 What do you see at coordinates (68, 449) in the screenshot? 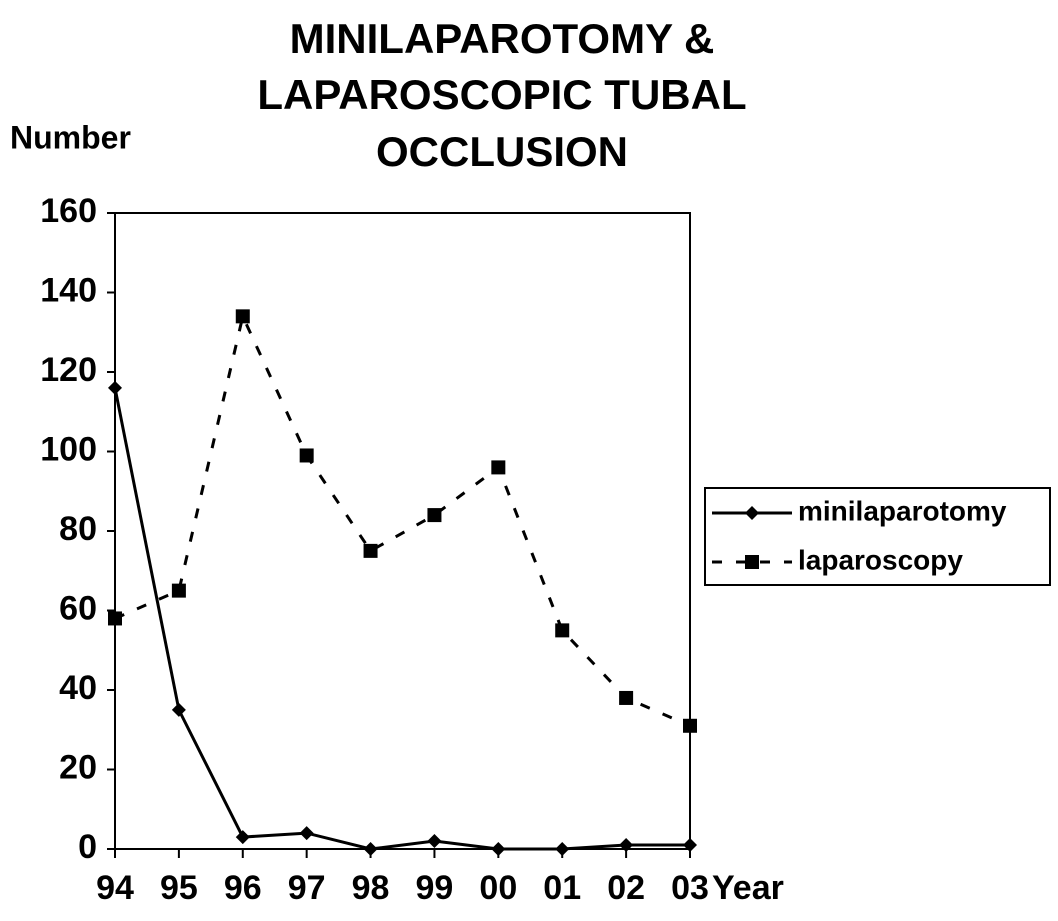
I see `y-tick-label: 100` at bounding box center [68, 449].